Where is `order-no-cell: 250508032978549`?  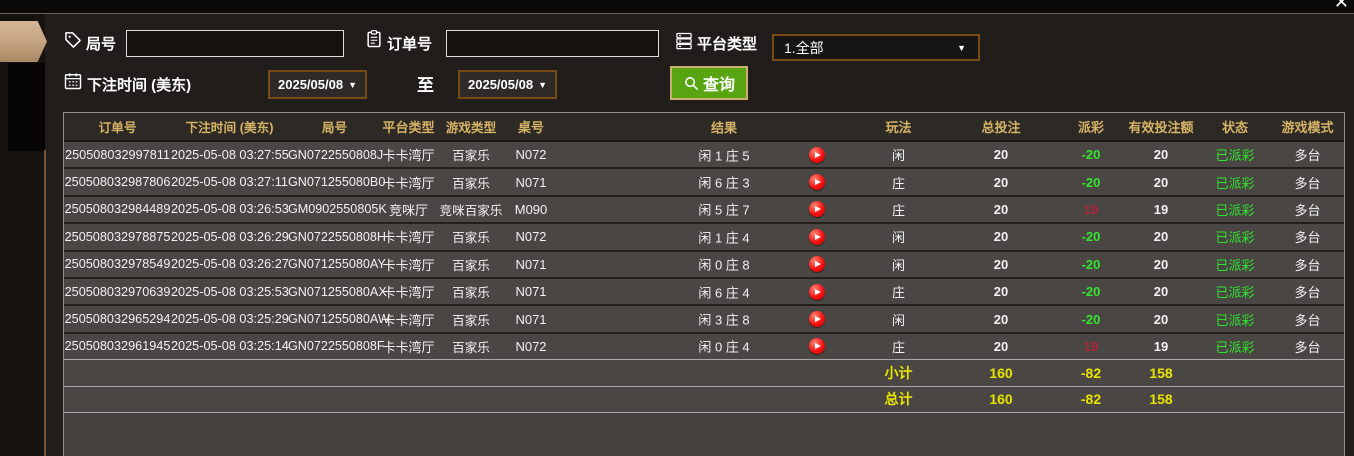 order-no-cell: 250508032978549 is located at coordinates (117, 264).